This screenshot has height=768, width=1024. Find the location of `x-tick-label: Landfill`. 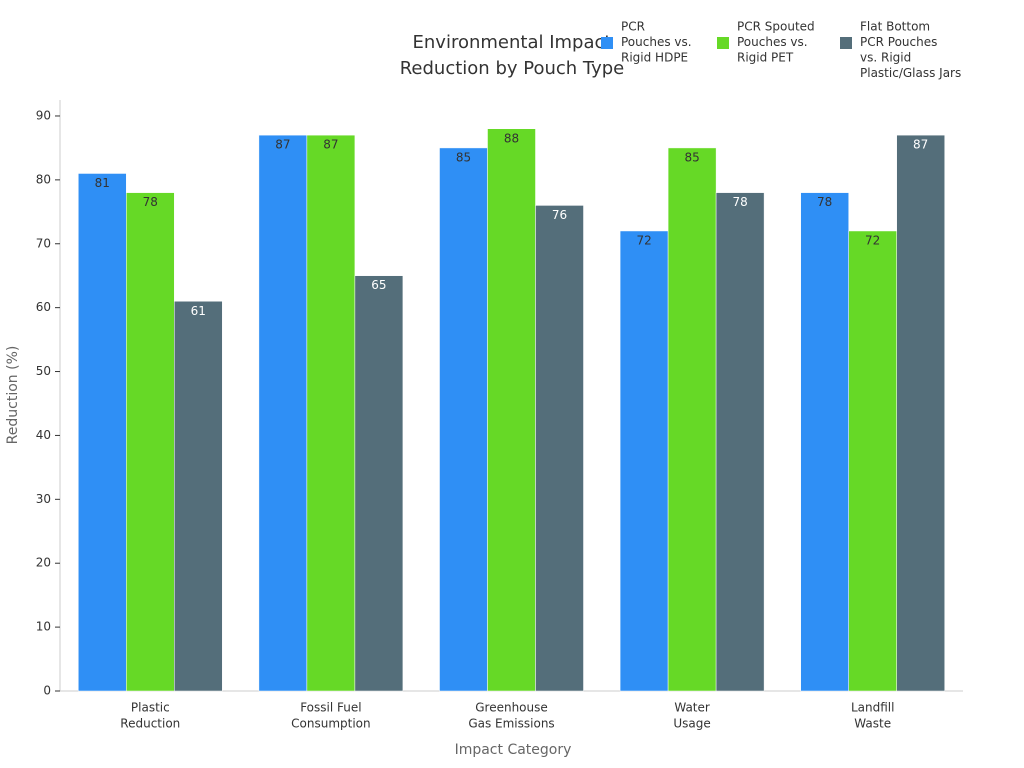

x-tick-label: Landfill is located at coordinates (873, 708).